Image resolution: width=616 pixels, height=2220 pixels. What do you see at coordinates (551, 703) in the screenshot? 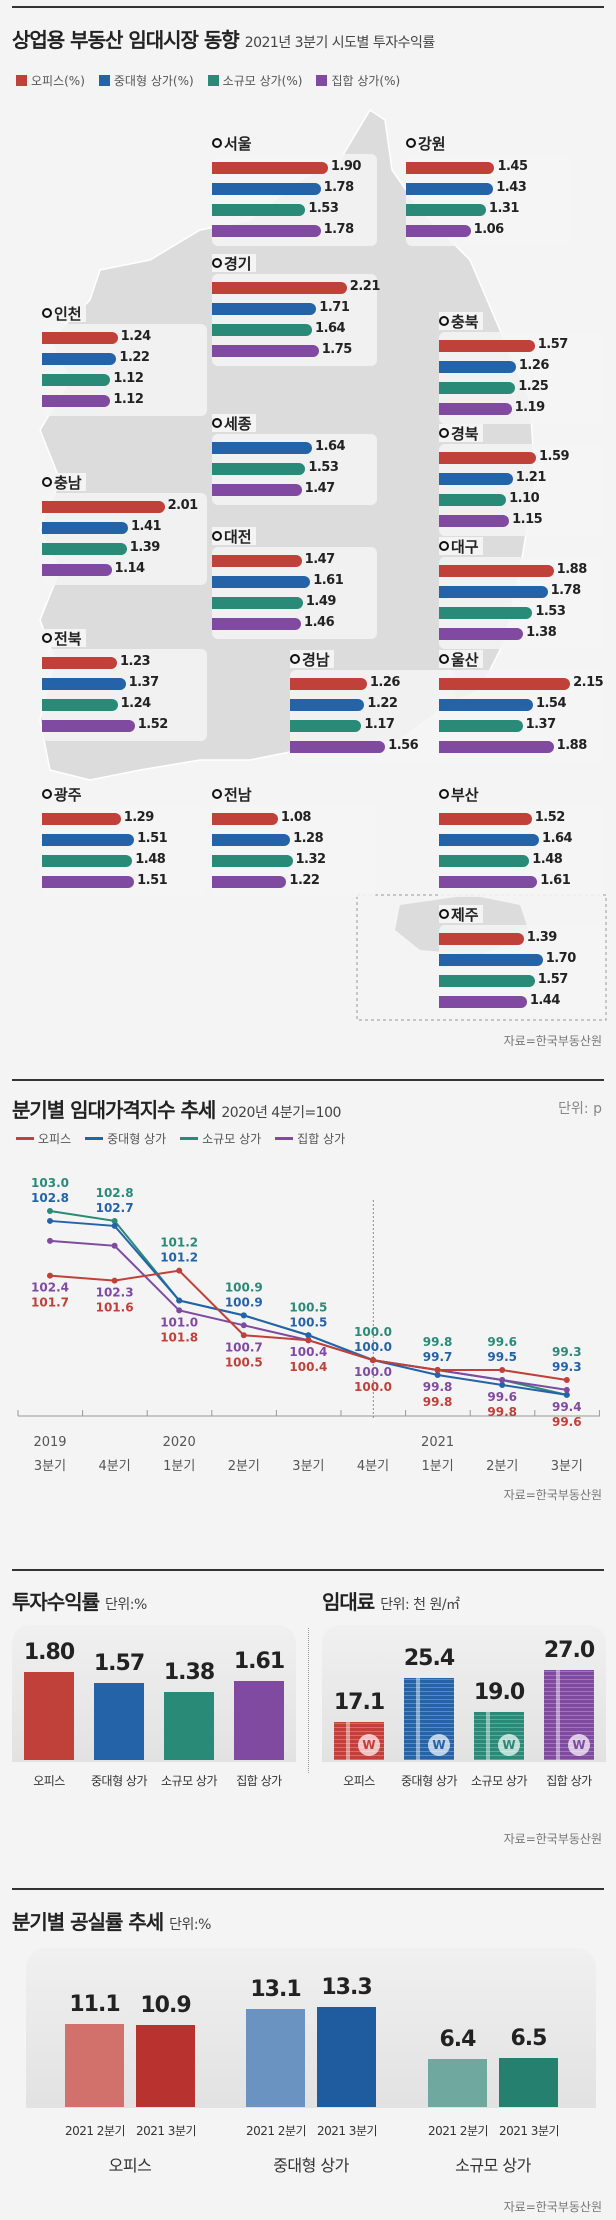
I see `bar-value: 1.54` at bounding box center [551, 703].